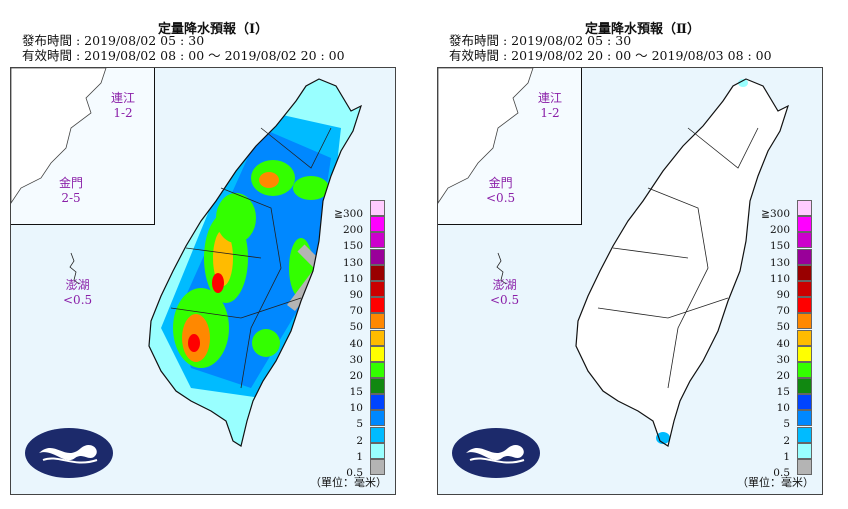  What do you see at coordinates (113, 40) in the screenshot?
I see `issued-time: 發布時間 : 2019/08/02 05 : 30` at bounding box center [113, 40].